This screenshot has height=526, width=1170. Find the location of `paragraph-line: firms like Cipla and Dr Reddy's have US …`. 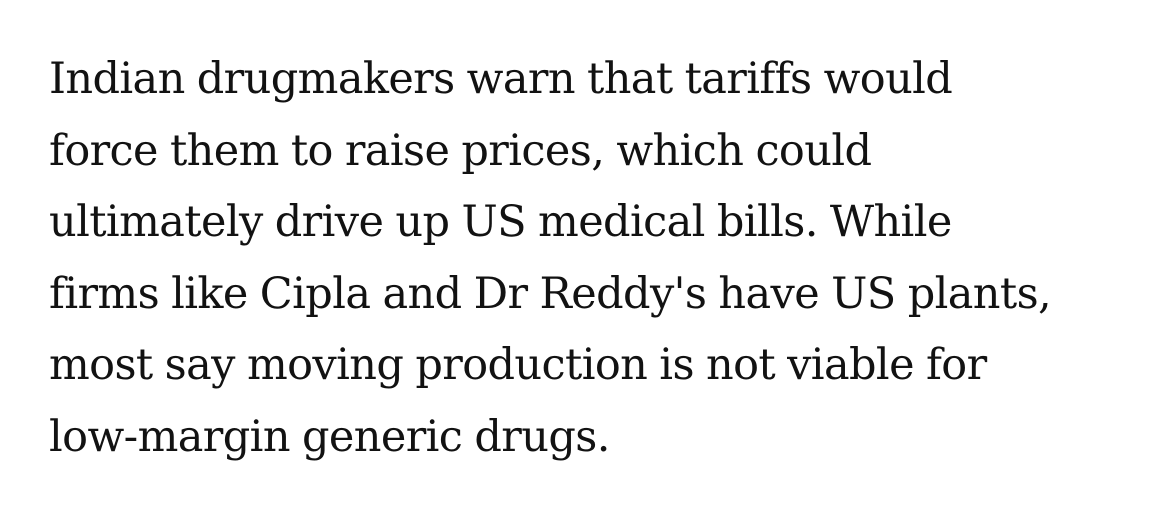

paragraph-line: firms like Cipla and Dr Reddy's have US … is located at coordinates (550, 293).